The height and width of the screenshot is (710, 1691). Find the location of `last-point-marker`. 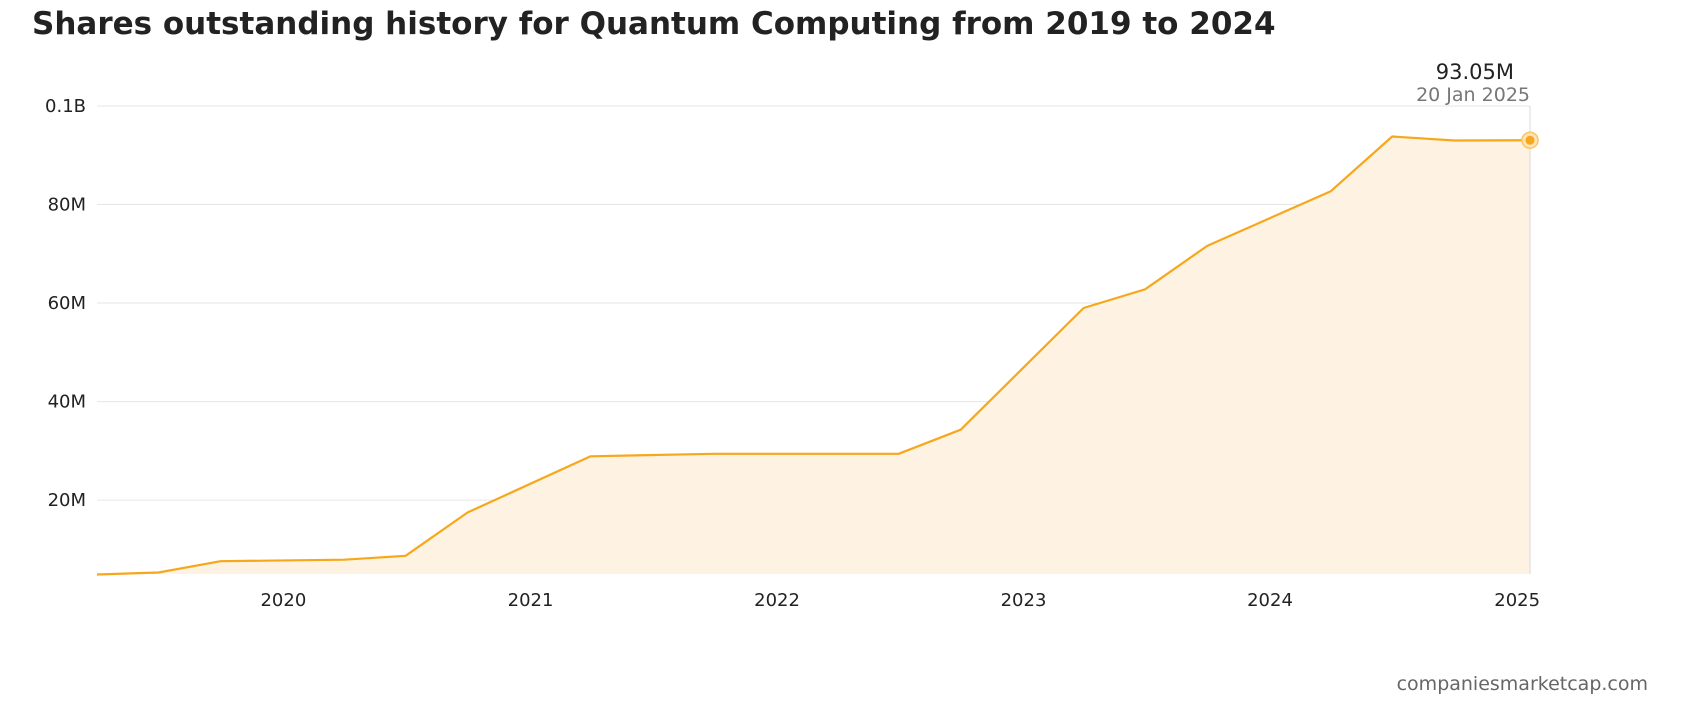

last-point-marker is located at coordinates (1530, 140).